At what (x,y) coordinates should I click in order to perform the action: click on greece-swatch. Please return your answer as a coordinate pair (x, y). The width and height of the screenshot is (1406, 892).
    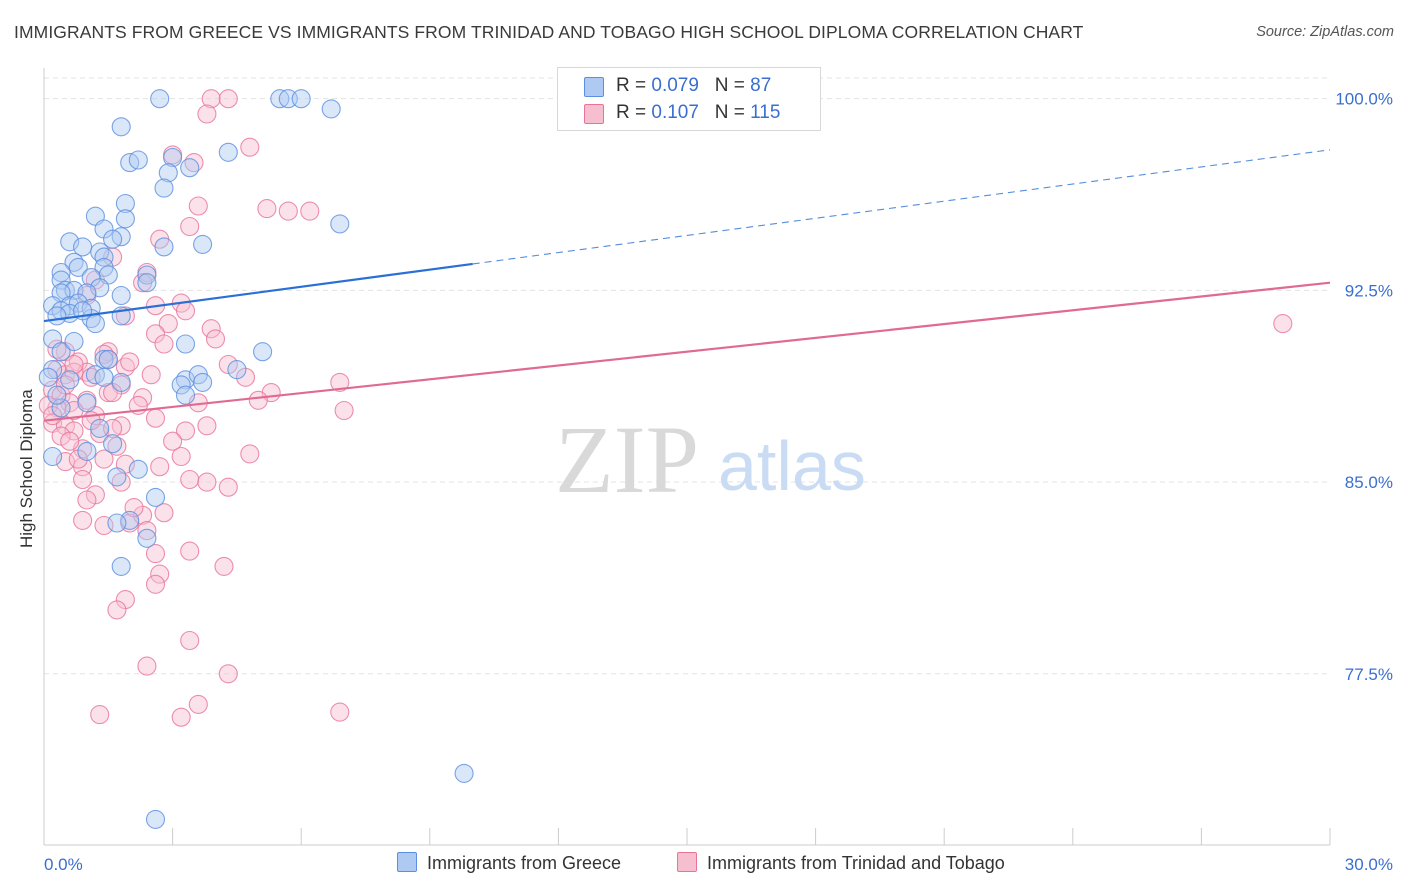
    Looking at the image, I should click on (594, 87).